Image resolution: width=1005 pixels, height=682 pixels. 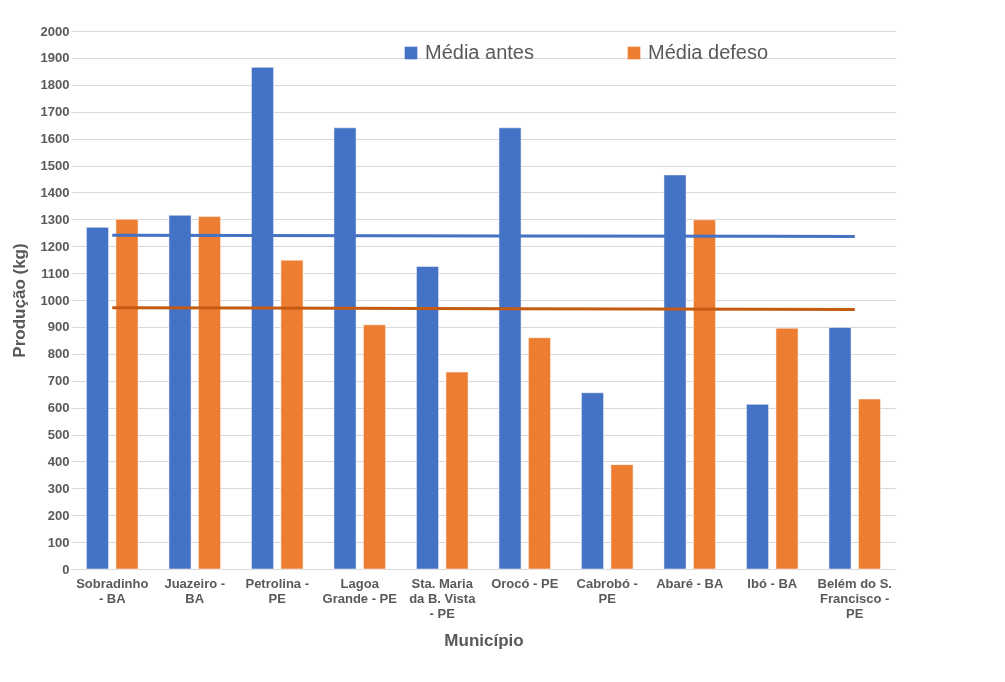 I want to click on y-tick-label: 1200, so click(x=55, y=246).